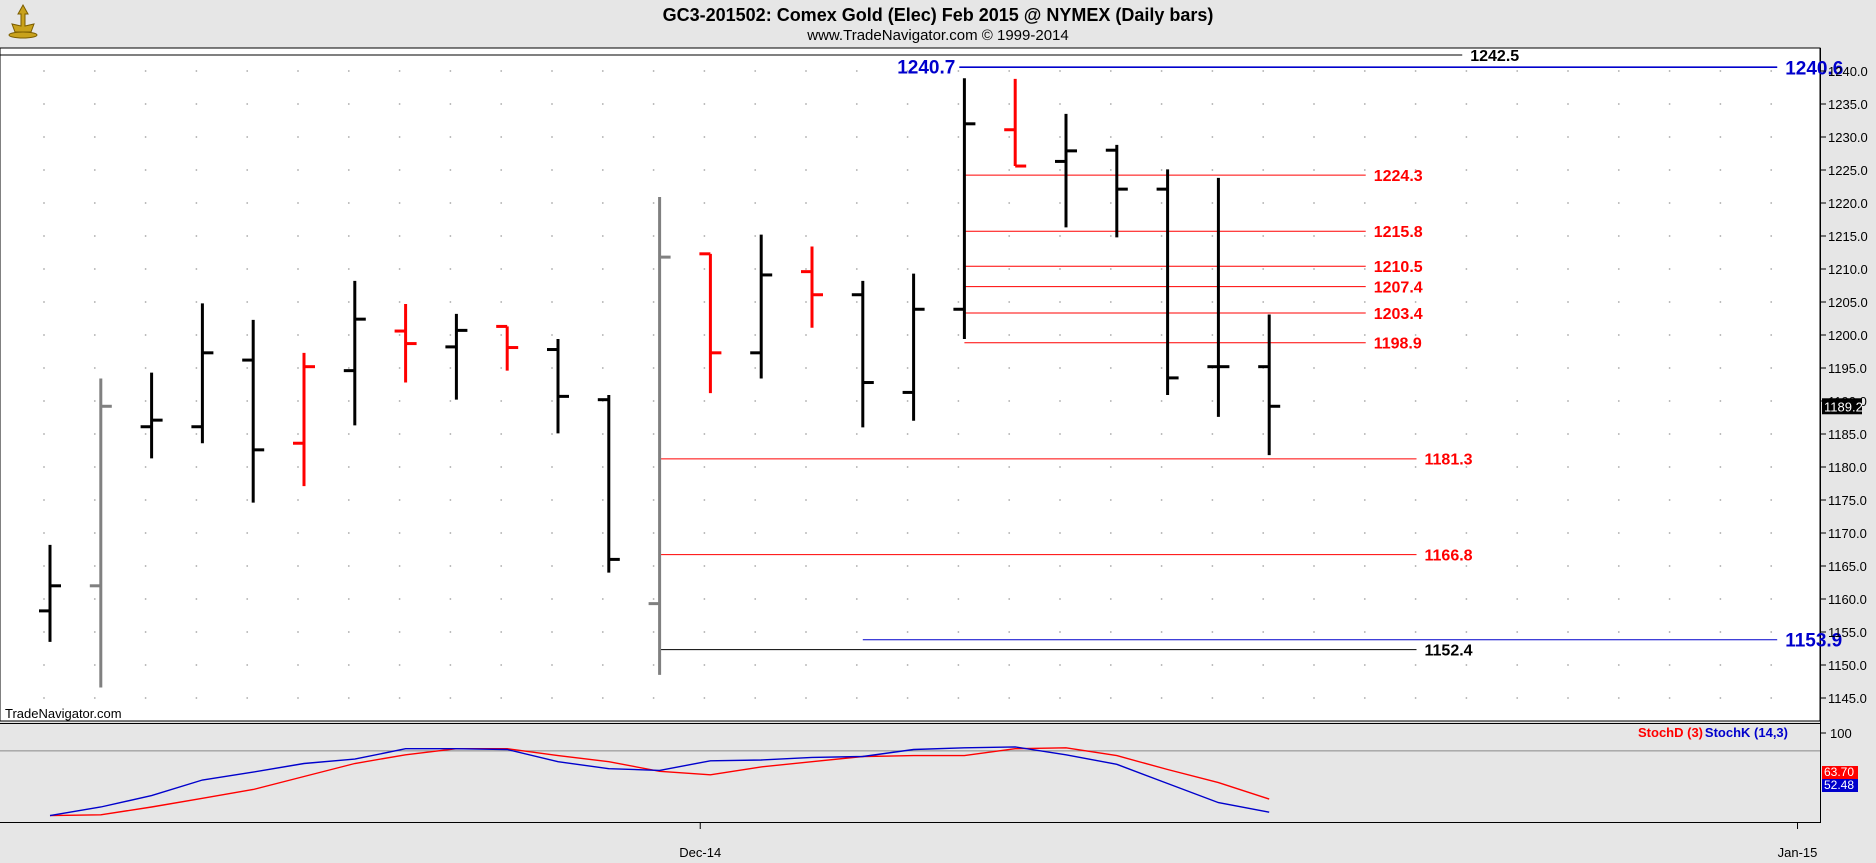 The width and height of the screenshot is (1876, 863). Describe the element at coordinates (1847, 500) in the screenshot. I see `y-tick-label: 1175.0` at that location.